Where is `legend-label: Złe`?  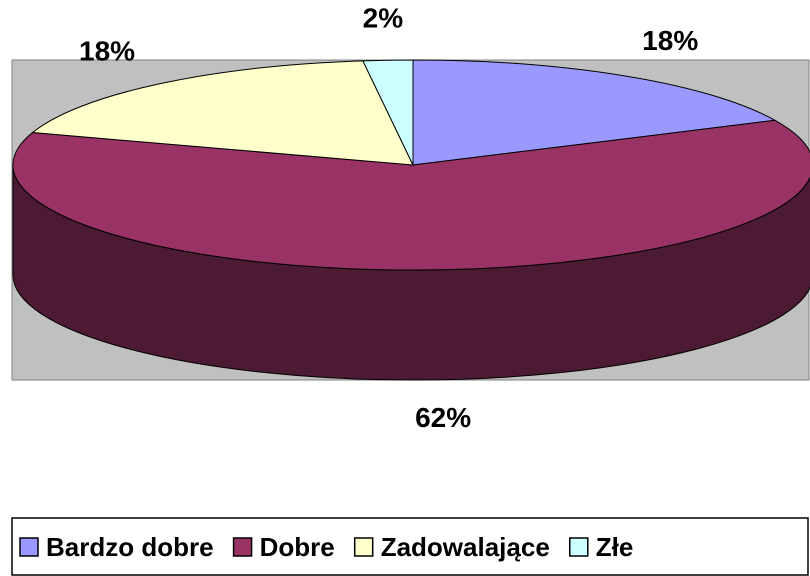 legend-label: Złe is located at coordinates (615, 547).